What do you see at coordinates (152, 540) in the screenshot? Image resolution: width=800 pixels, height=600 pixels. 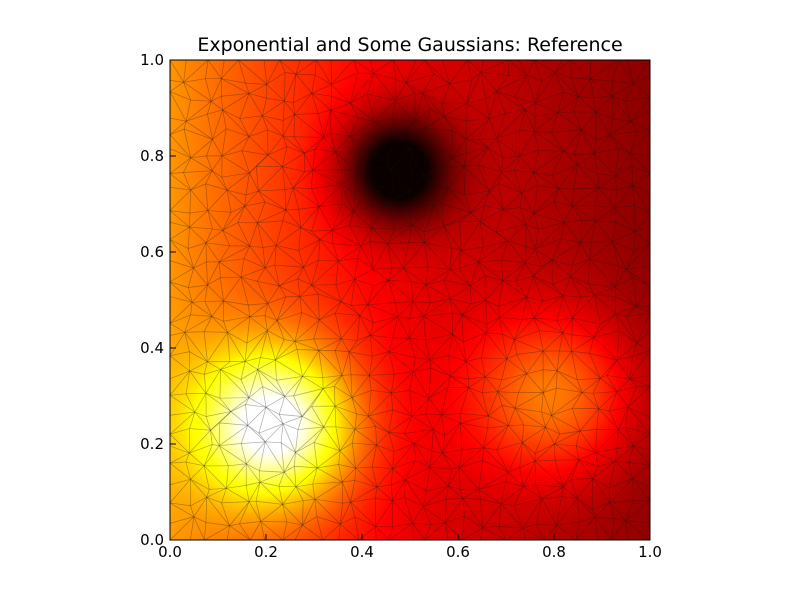 I see `y-tick-label: 0.0` at bounding box center [152, 540].